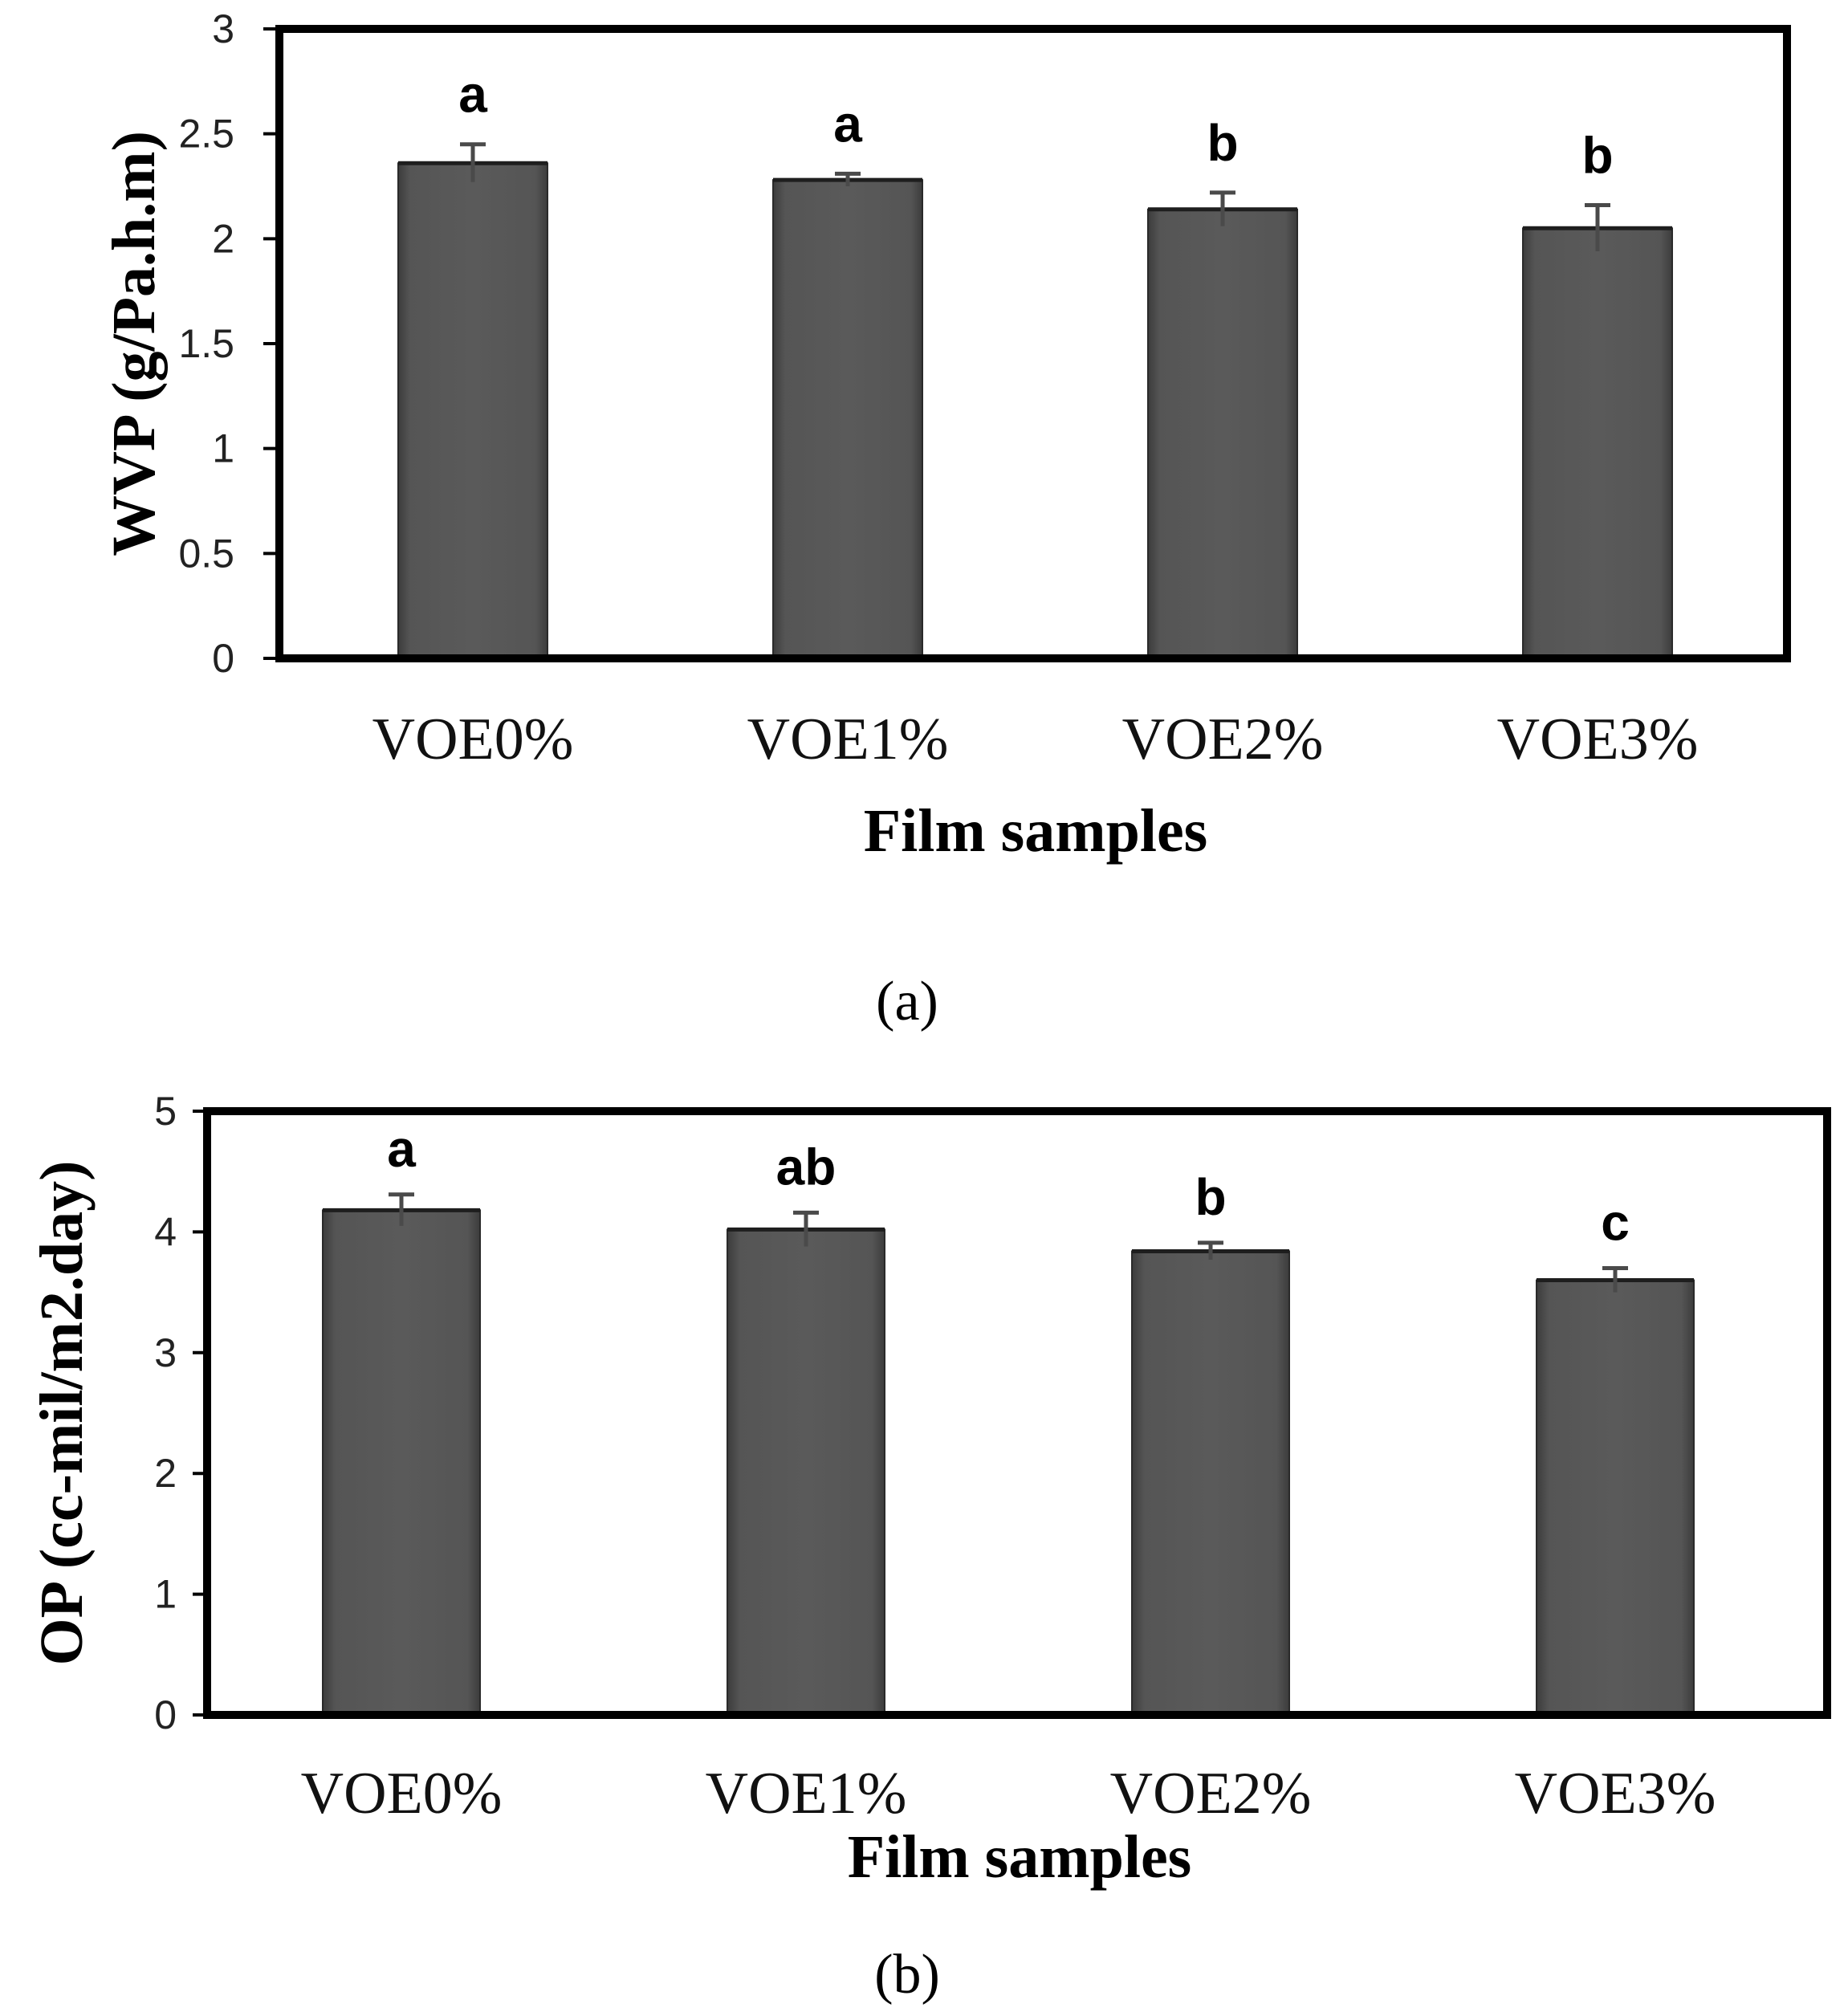 The image size is (1848, 2012). I want to click on y-tick-label: 0.5, so click(206, 553).